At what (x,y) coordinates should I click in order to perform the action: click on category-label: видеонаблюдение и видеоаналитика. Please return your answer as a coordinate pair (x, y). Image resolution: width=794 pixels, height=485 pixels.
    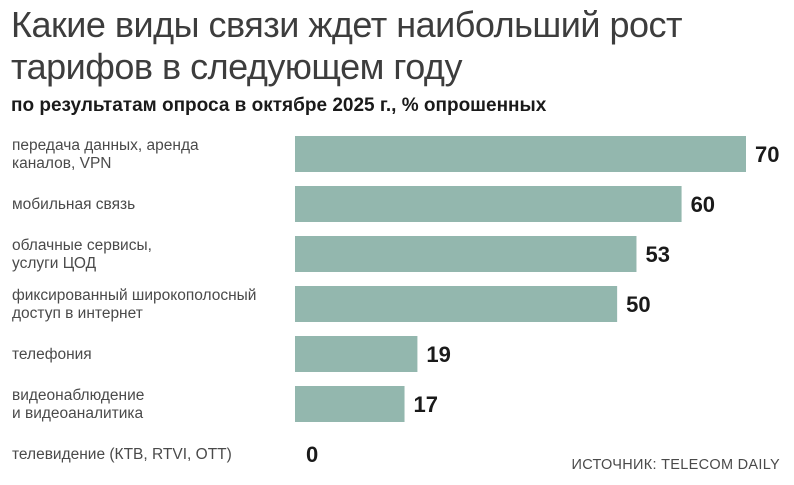
    Looking at the image, I should click on (78, 404).